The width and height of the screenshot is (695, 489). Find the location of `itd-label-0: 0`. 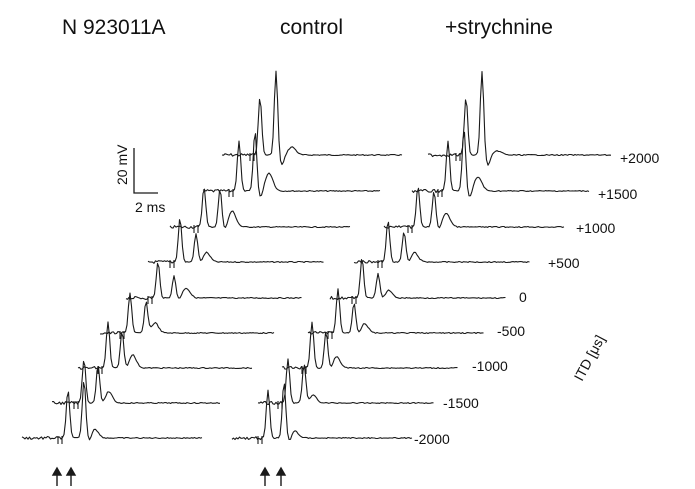

itd-label-0: 0 is located at coordinates (523, 297).